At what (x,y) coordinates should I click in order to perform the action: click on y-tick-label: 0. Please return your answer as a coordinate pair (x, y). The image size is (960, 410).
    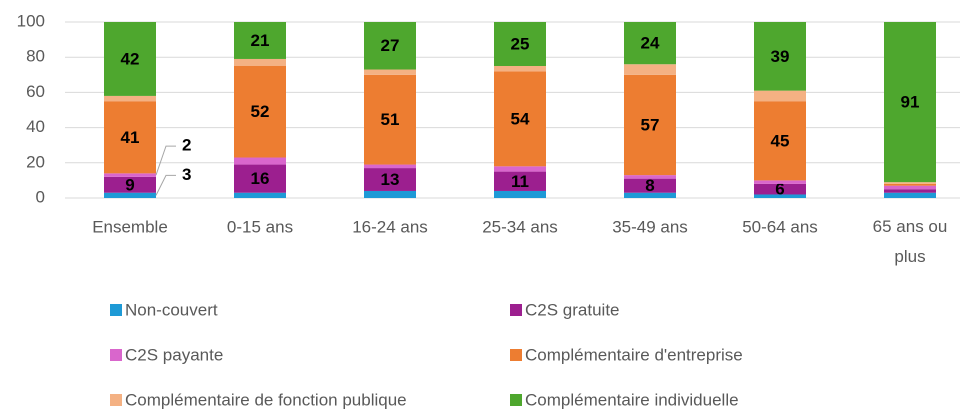
    Looking at the image, I should click on (40, 196).